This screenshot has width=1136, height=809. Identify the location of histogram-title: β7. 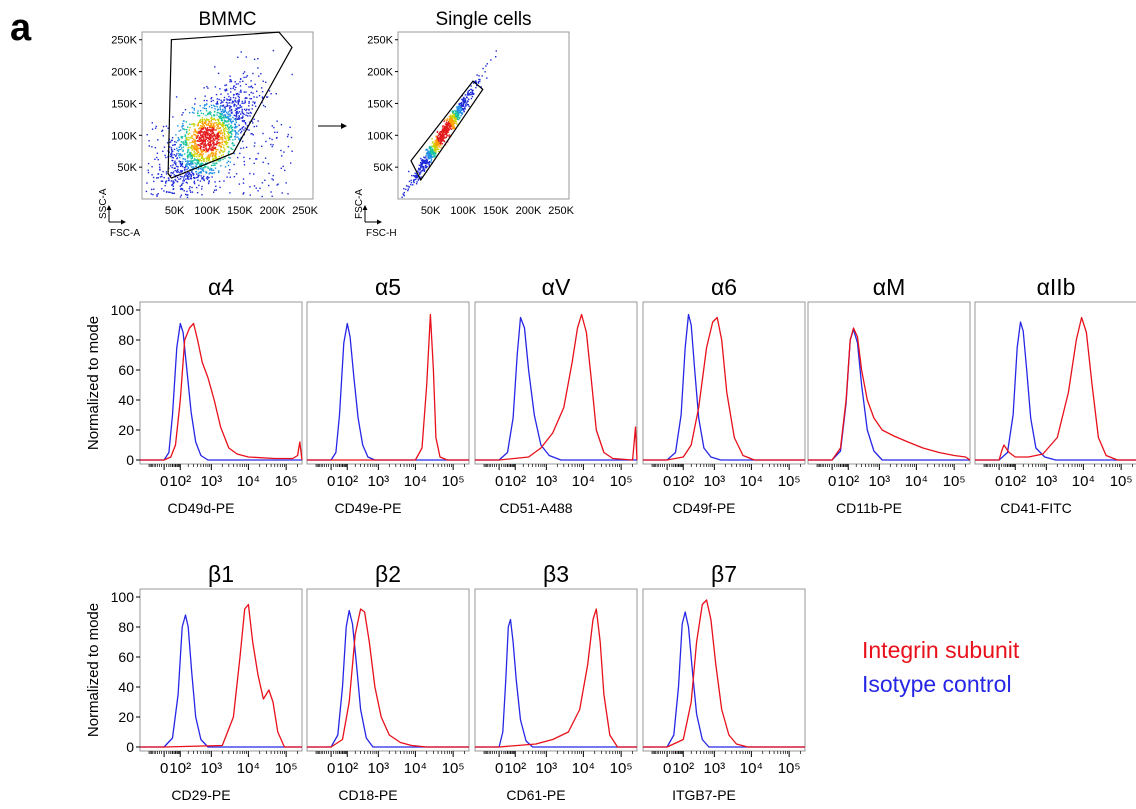
(724, 574).